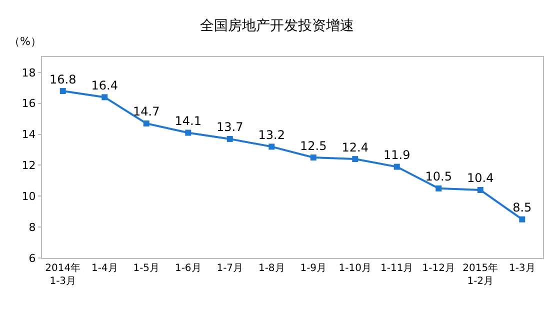 The image size is (554, 334). What do you see at coordinates (25, 41) in the screenshot?
I see `y-axis-title: （%）` at bounding box center [25, 41].